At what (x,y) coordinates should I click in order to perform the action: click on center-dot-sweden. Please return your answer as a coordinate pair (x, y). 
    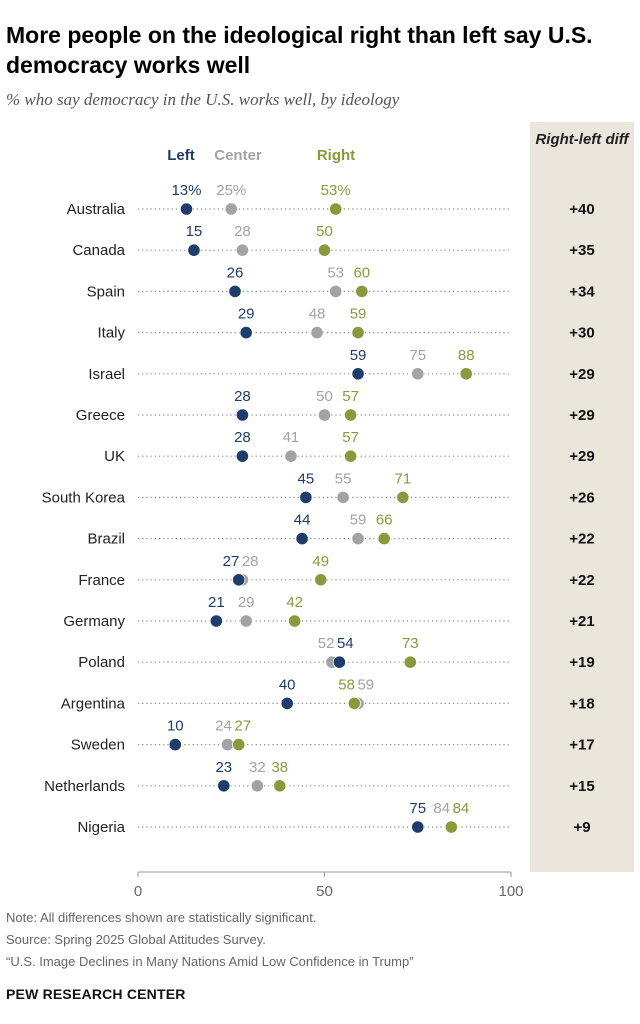
    Looking at the image, I should click on (227, 744).